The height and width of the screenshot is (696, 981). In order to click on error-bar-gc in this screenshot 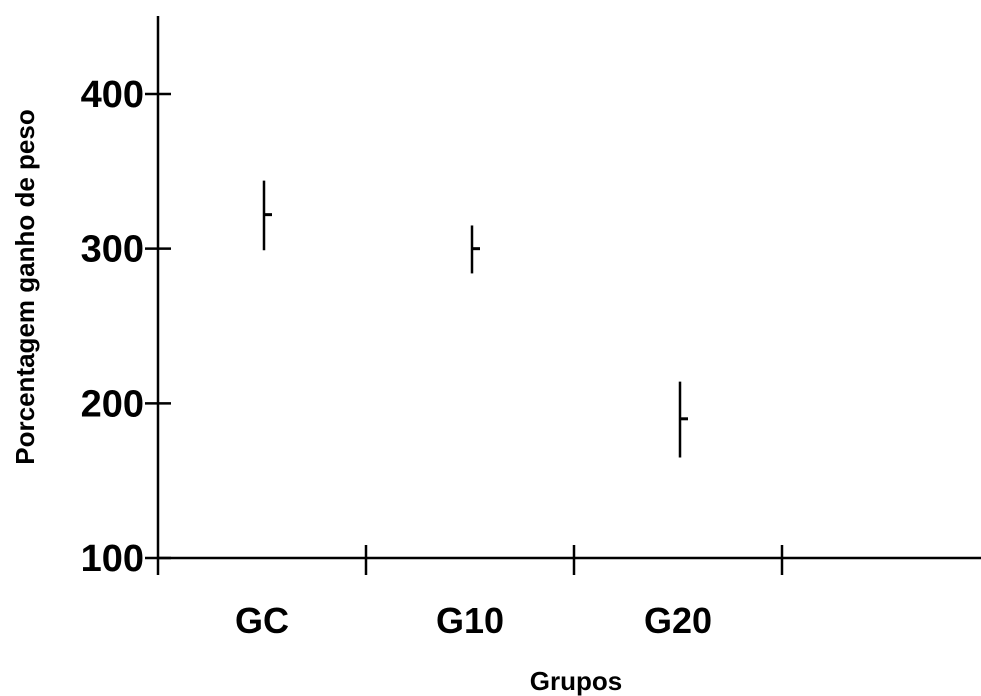, I will do `click(267, 215)`.